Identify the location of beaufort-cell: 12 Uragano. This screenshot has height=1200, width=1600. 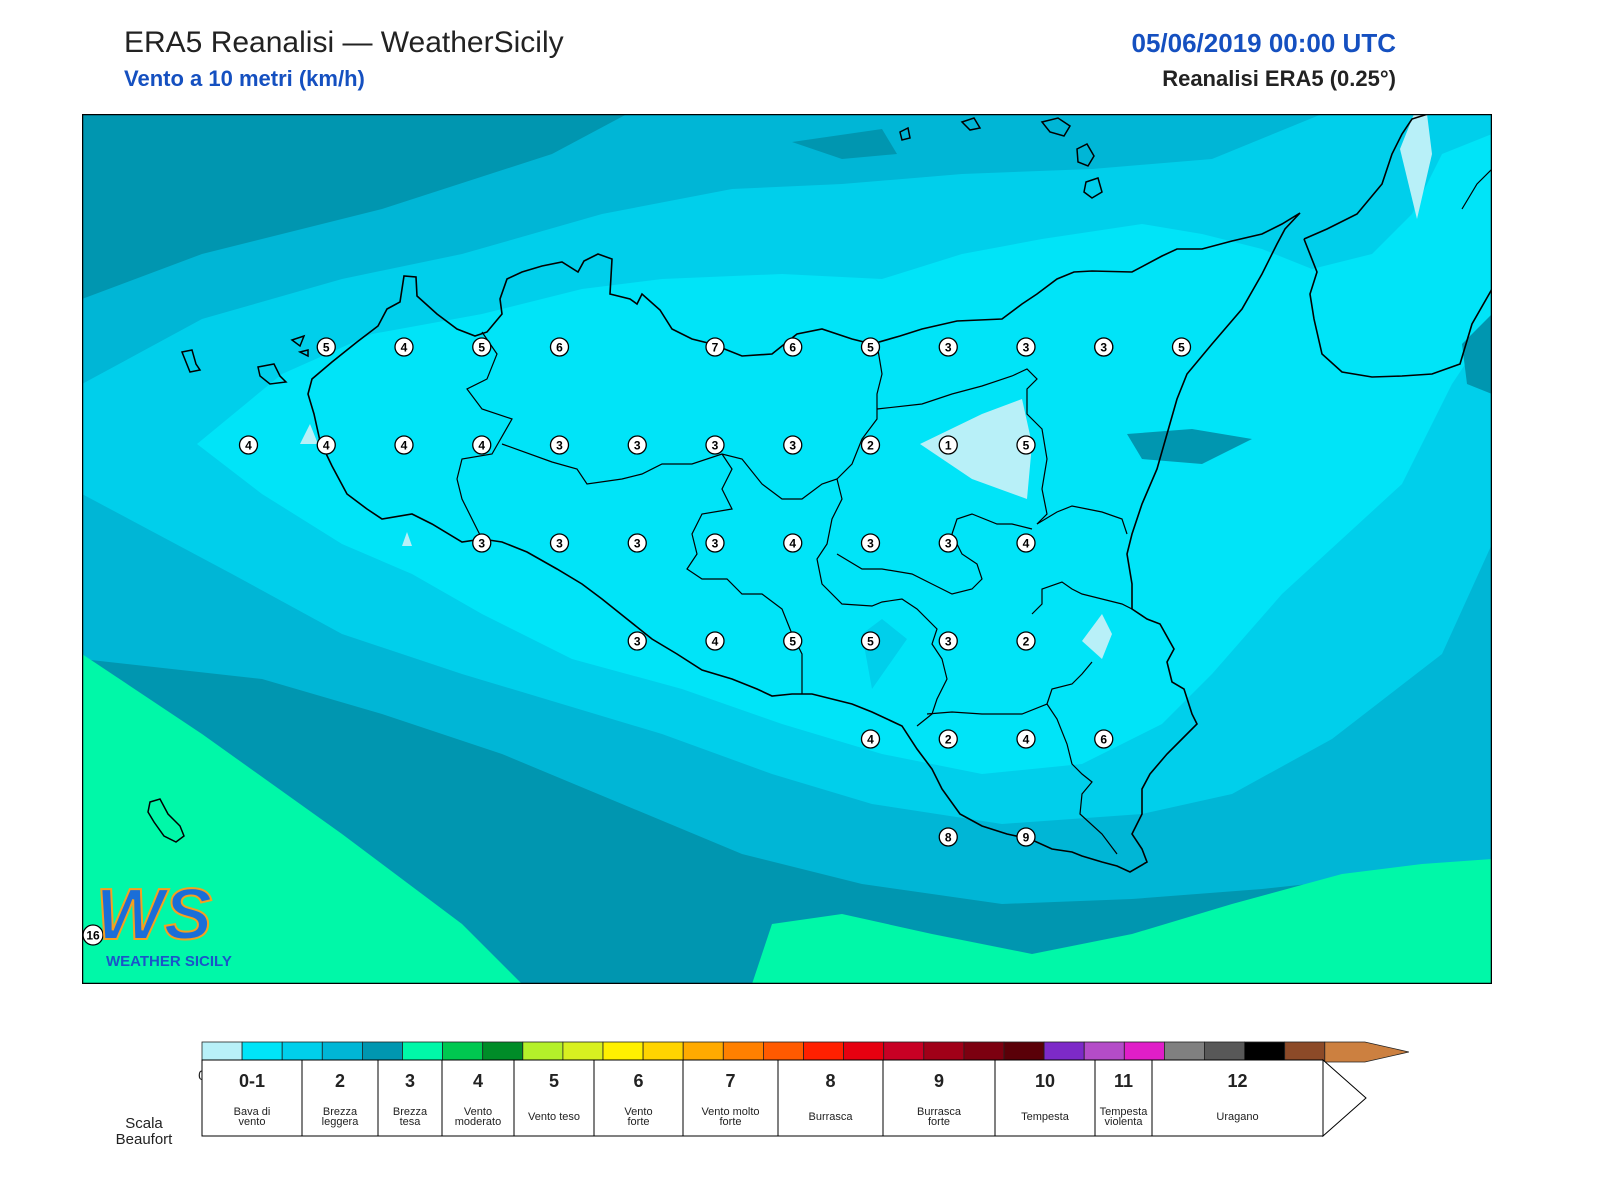
(1237, 1098).